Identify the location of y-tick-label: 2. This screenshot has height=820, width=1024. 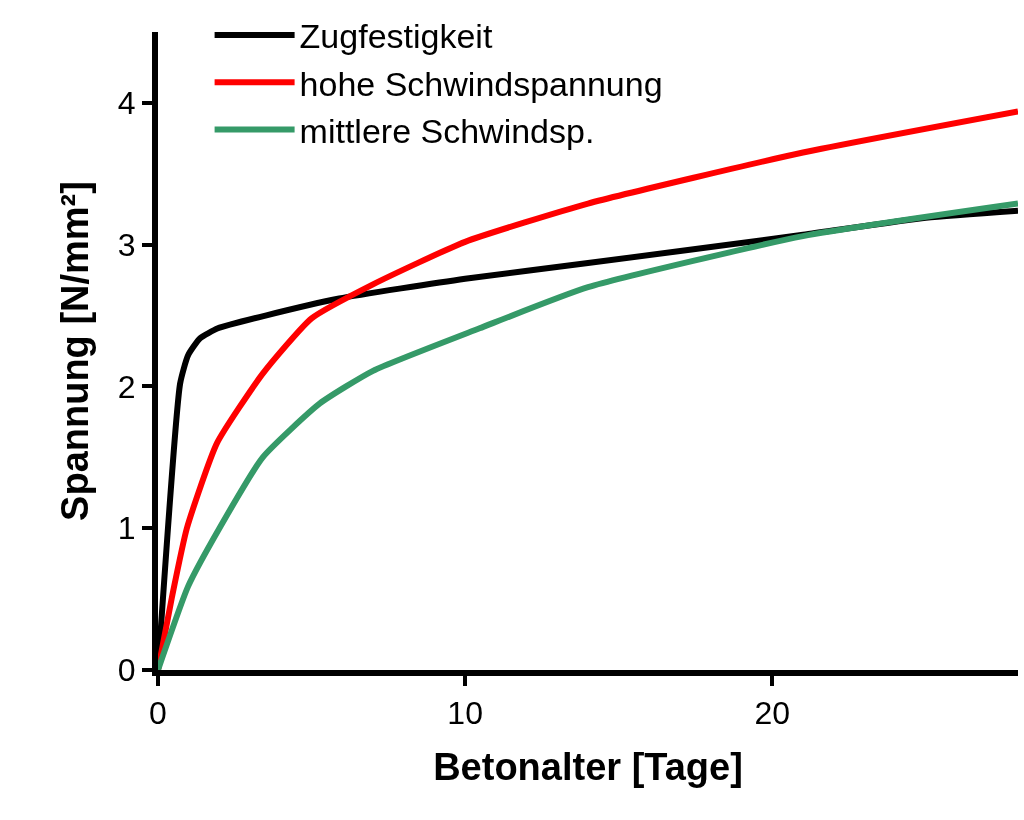
(126, 386).